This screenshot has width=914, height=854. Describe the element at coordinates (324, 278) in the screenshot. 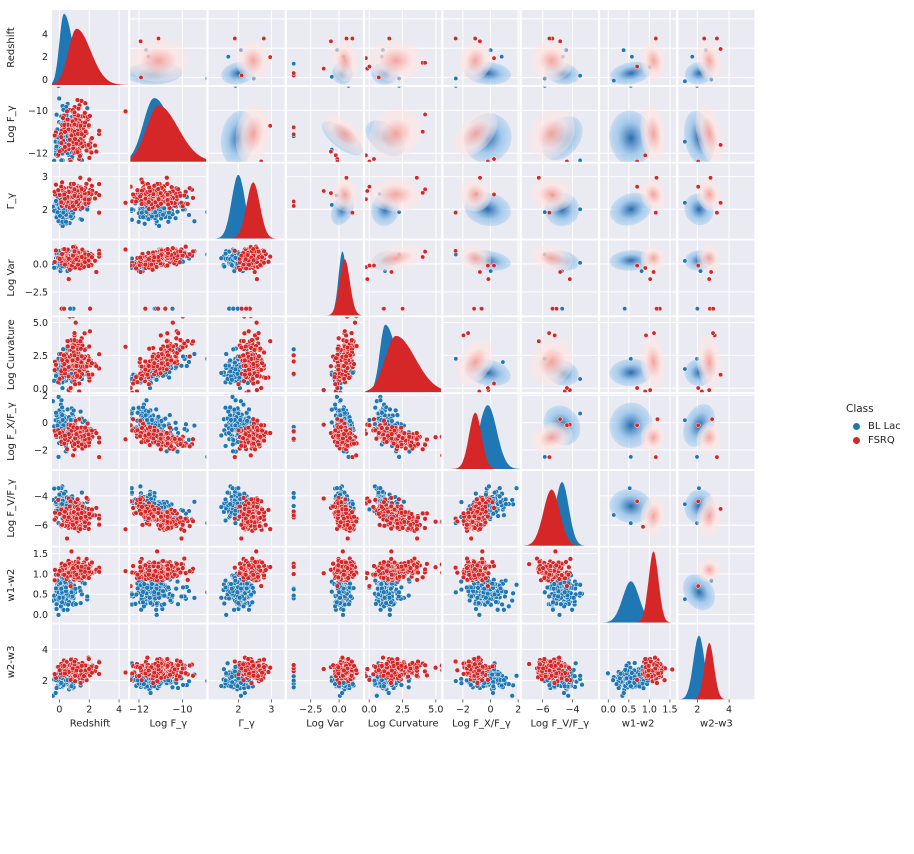

I see `panel-LogVar-vs-LogVar` at that location.